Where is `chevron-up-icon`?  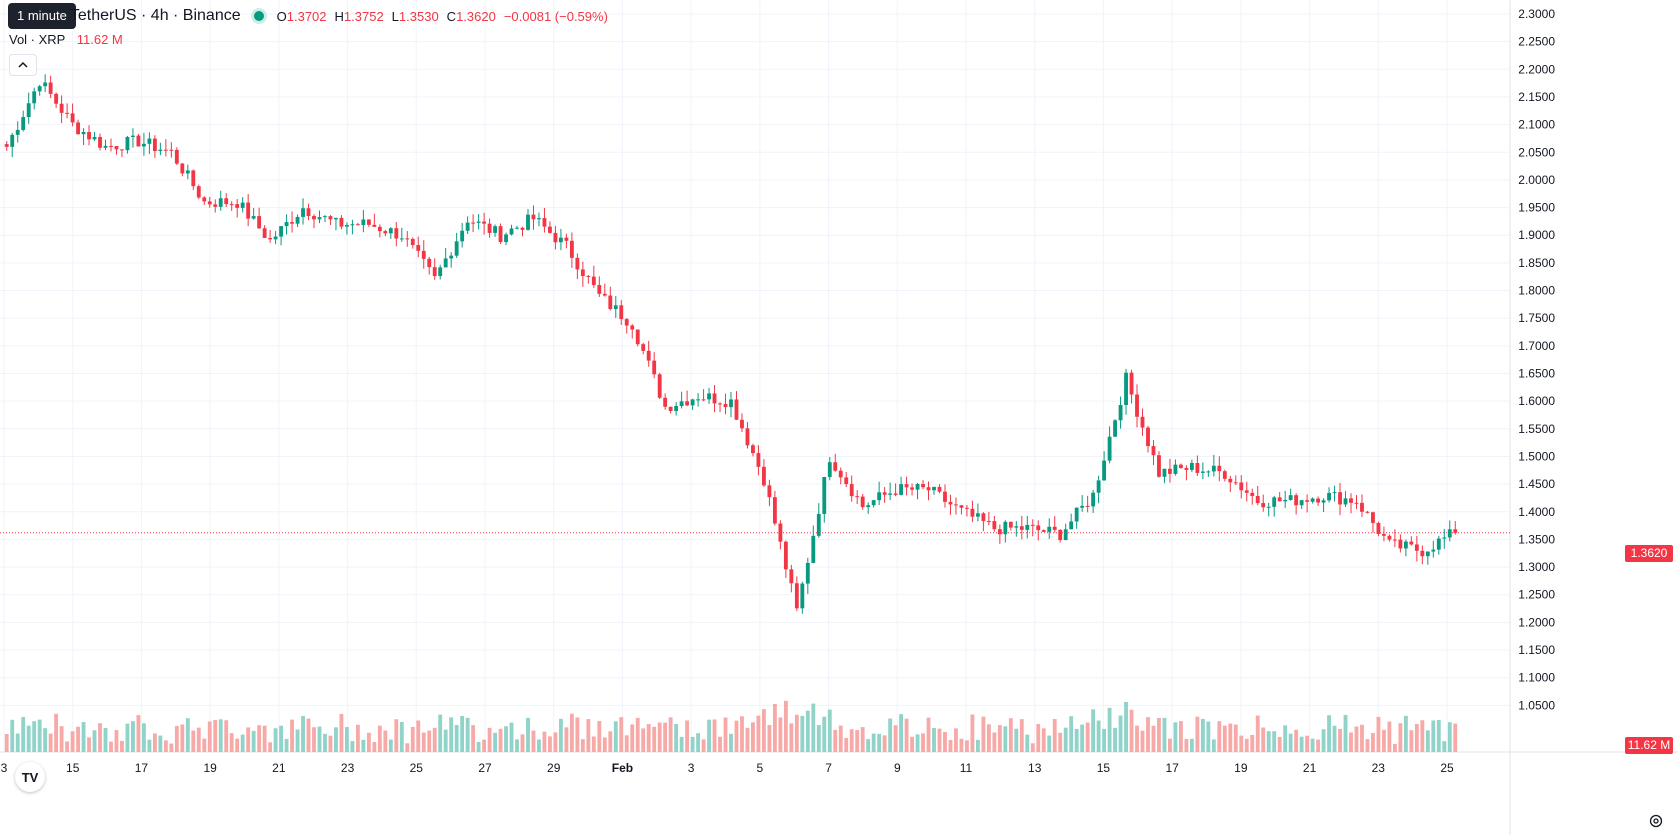 chevron-up-icon is located at coordinates (23, 64).